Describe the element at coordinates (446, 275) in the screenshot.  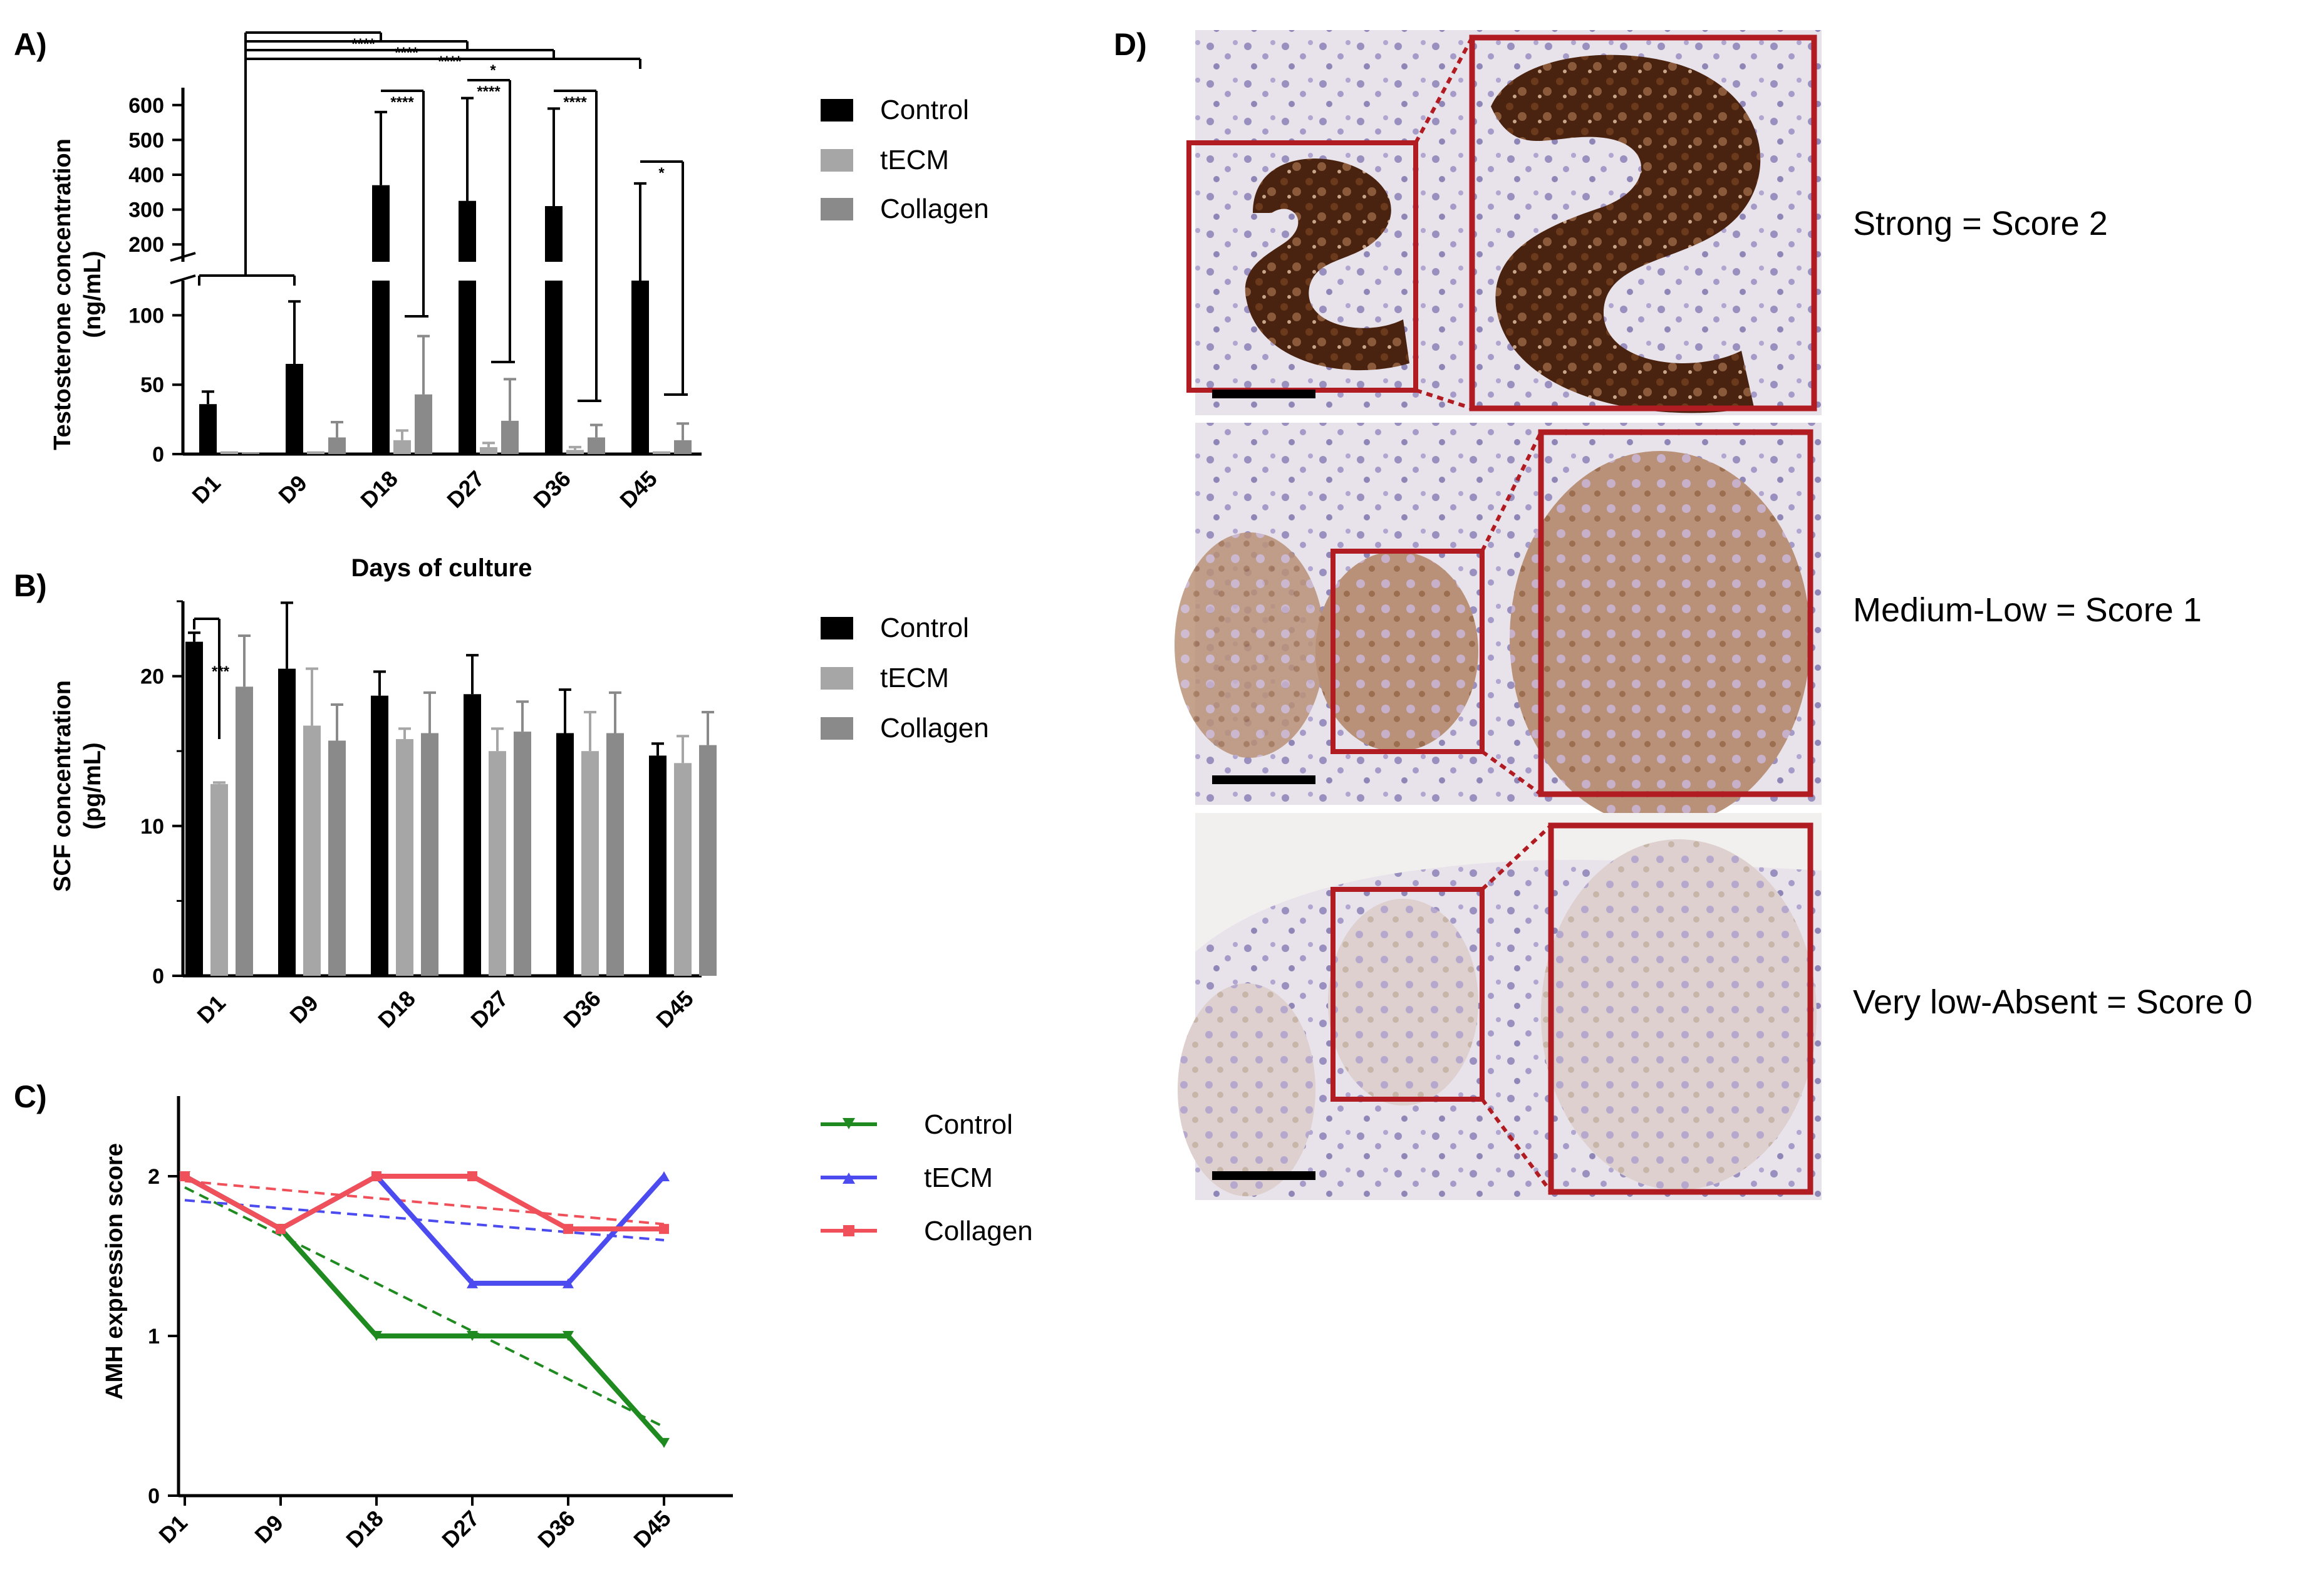
I see `panel-a-bars` at that location.